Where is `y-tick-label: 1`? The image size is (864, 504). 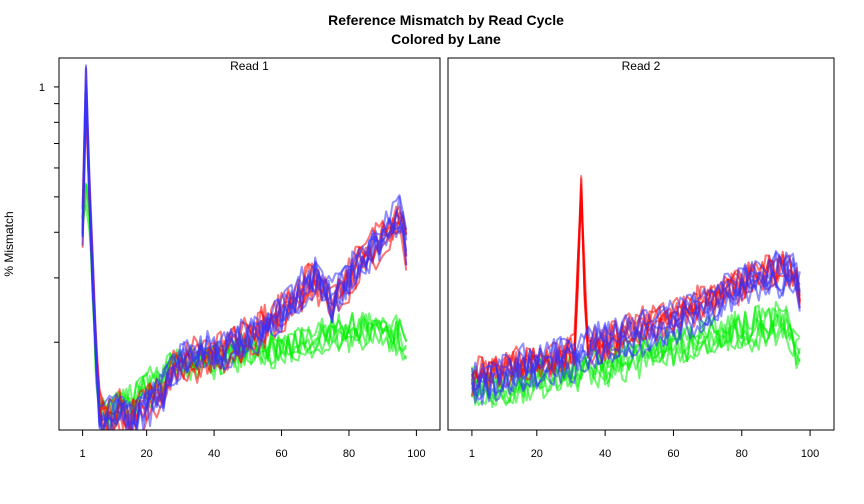 y-tick-label: 1 is located at coordinates (42, 88).